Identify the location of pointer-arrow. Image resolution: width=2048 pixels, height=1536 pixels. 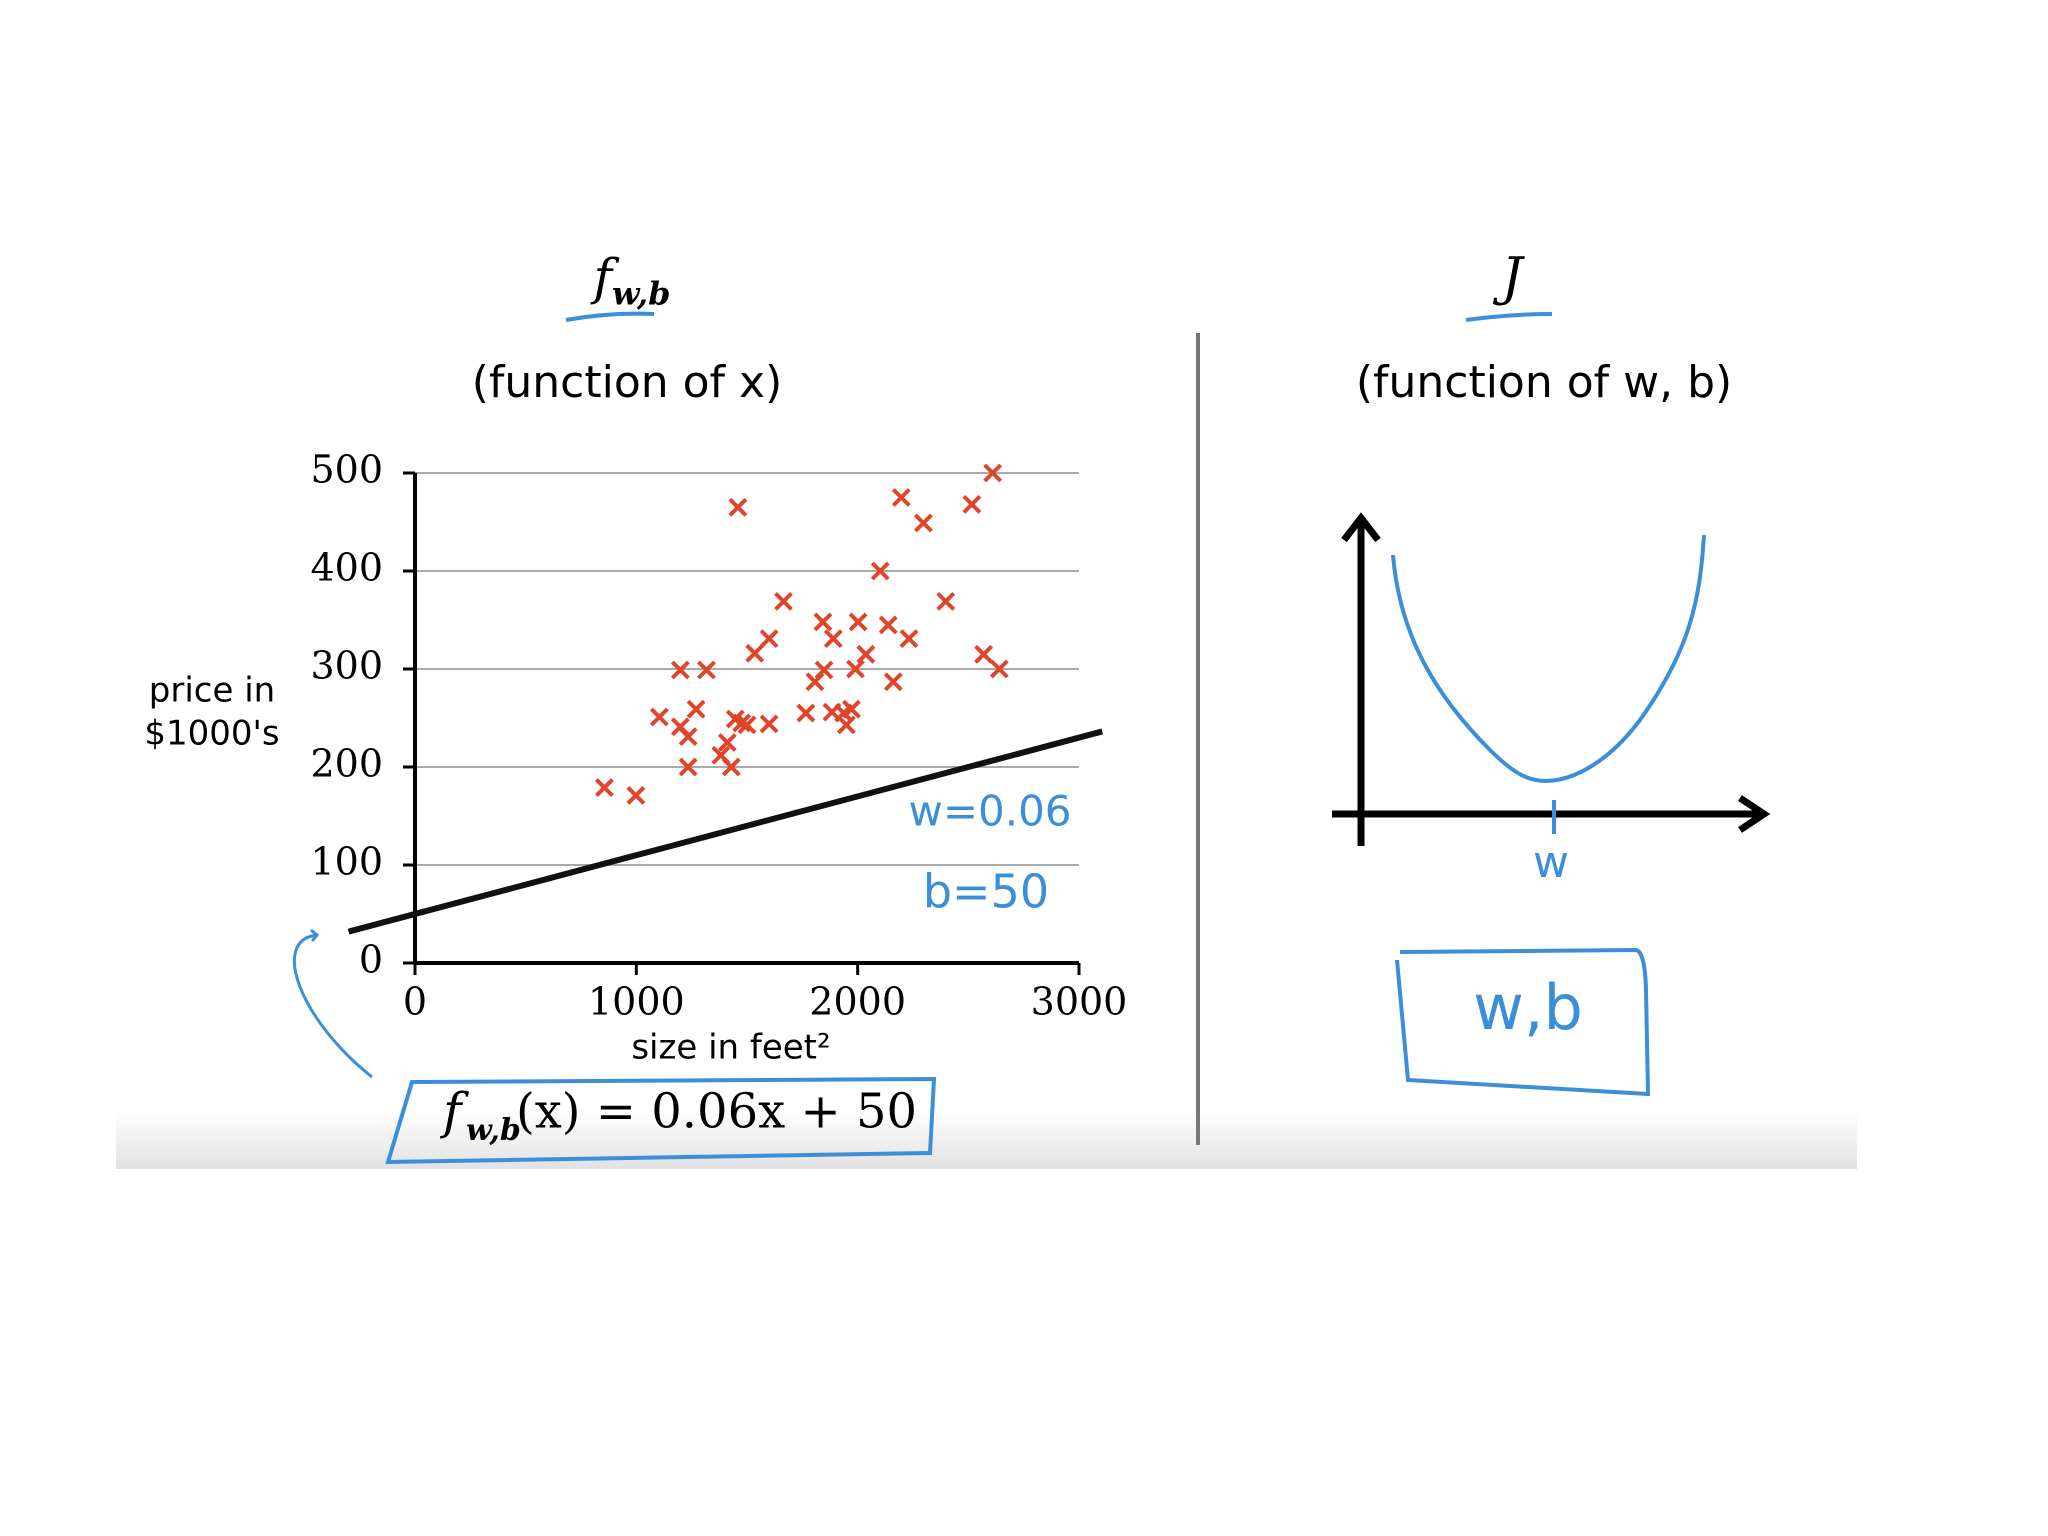
(332, 1007).